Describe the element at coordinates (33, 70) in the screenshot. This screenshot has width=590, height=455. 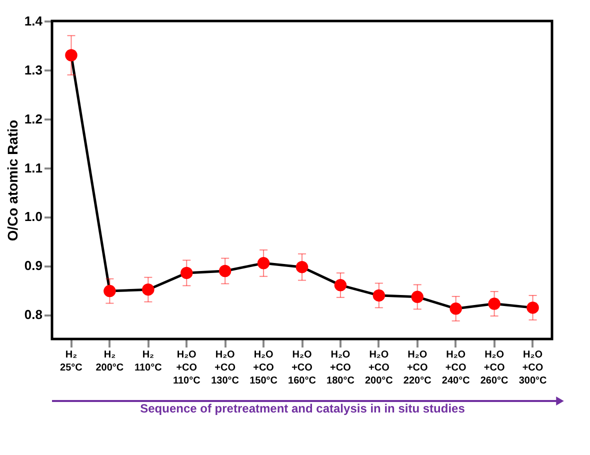
I see `y-tick-label: 1.3` at that location.